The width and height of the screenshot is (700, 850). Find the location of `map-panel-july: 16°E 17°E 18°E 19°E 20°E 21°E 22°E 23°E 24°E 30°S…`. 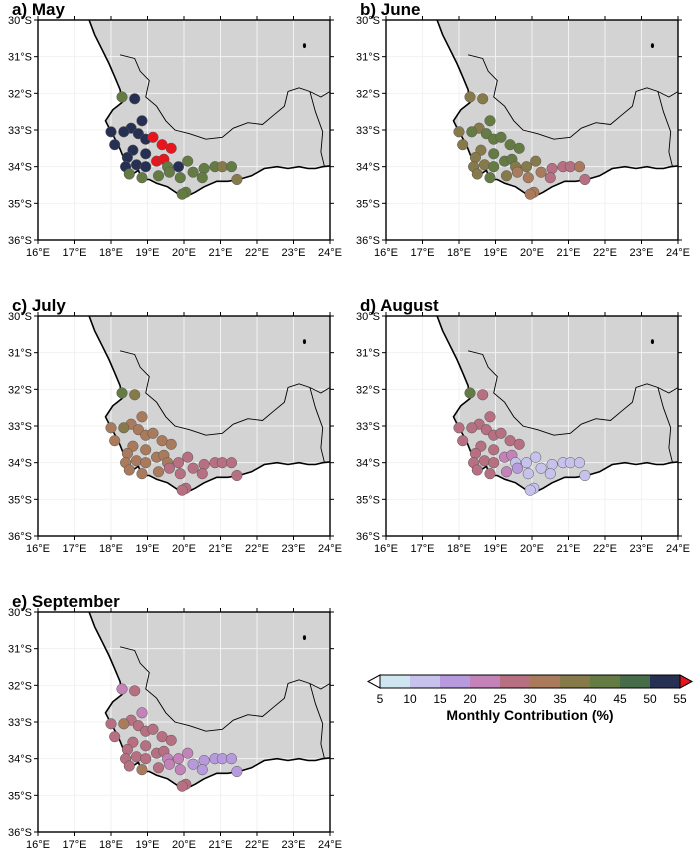

map-panel-july: 16°E 17°E 18°E 19°E 20°E 21°E 22°E 23°E 24°E 30°S… is located at coordinates (175, 425).